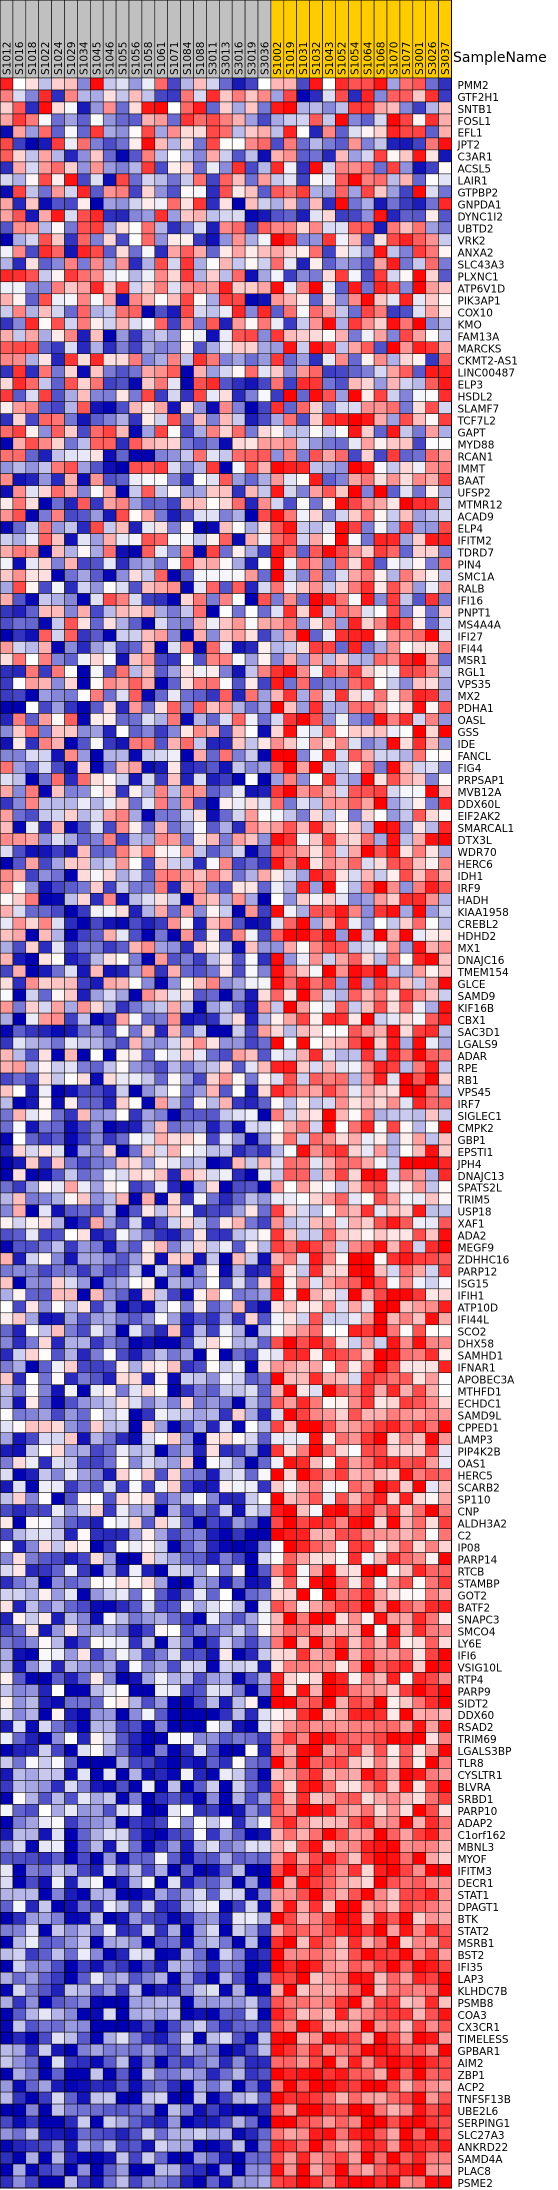  What do you see at coordinates (483, 913) in the screenshot?
I see `row-label: KIAA1958` at bounding box center [483, 913].